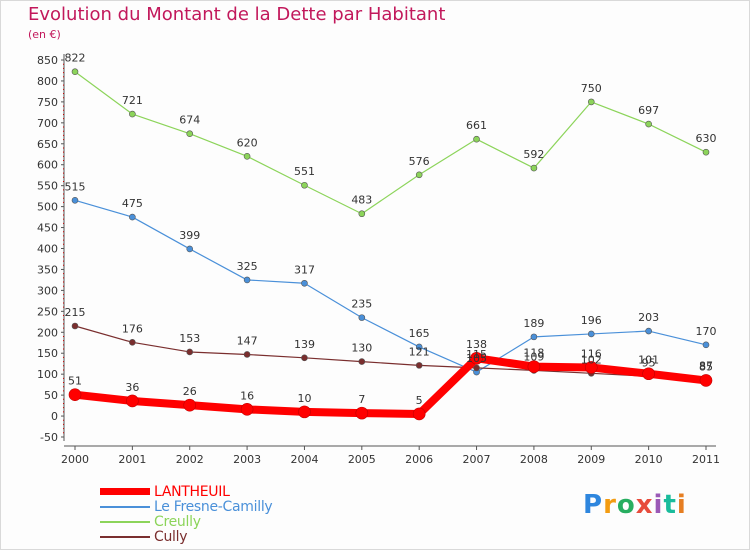 The width and height of the screenshot is (750, 550). I want to click on data-label: 189, so click(533, 323).